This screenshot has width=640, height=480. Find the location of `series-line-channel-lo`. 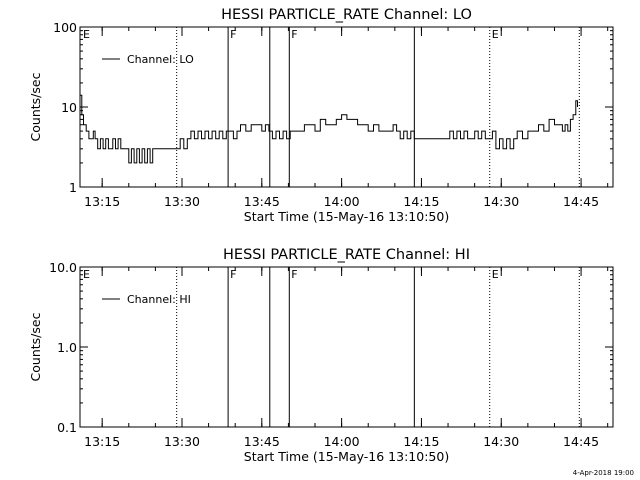

series-line-channel-lo is located at coordinates (329, 129).